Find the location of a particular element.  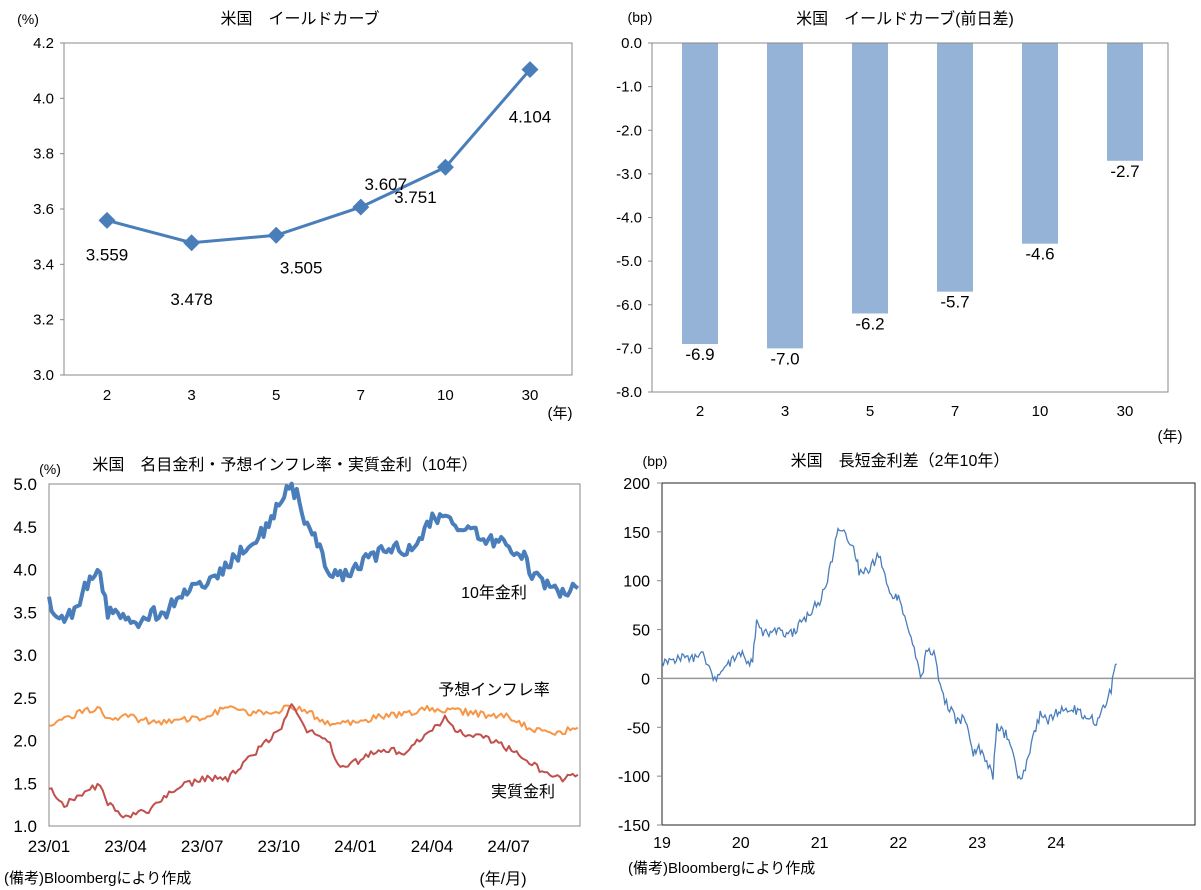

x-tick-label: 20 is located at coordinates (741, 843).